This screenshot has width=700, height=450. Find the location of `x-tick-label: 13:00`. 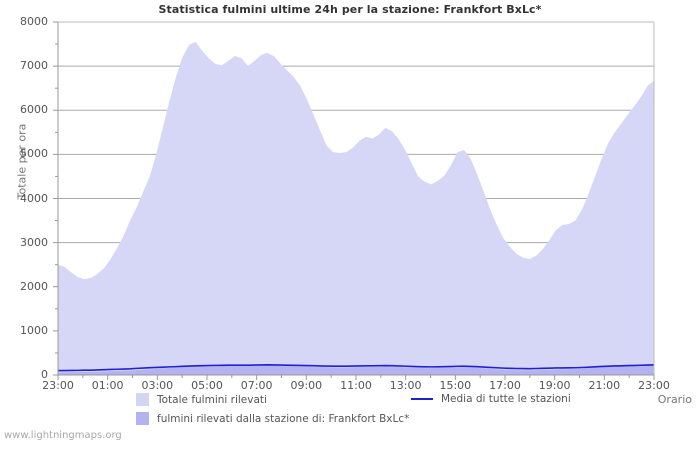

x-tick-label: 13:00 is located at coordinates (405, 385).